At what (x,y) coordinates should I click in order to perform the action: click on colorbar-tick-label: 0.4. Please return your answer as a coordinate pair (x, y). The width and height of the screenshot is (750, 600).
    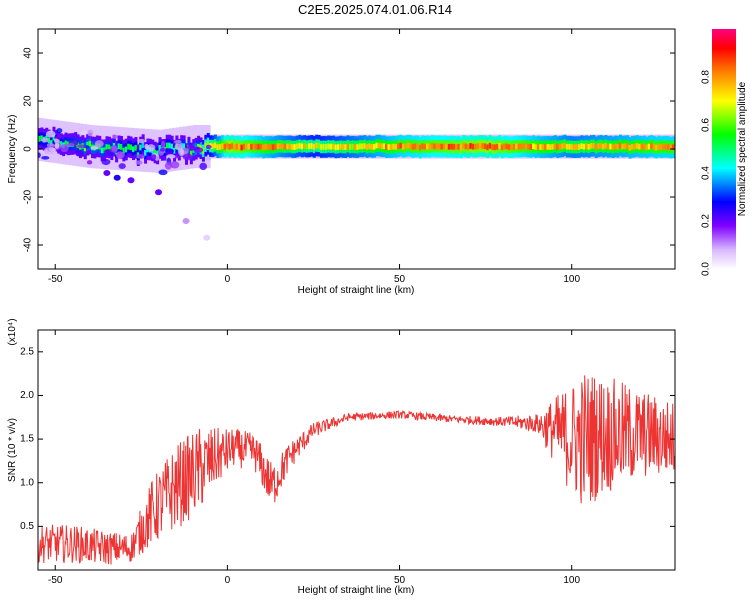
    Looking at the image, I should click on (706, 173).